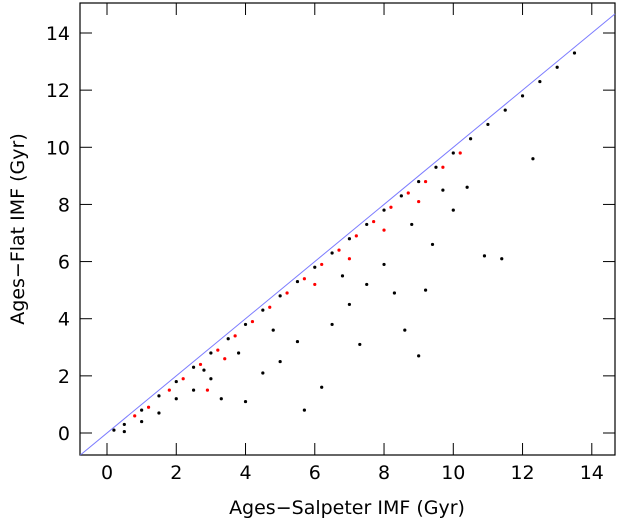 The image size is (628, 530). Describe the element at coordinates (107, 473) in the screenshot. I see `x-tick-label: 0` at that location.